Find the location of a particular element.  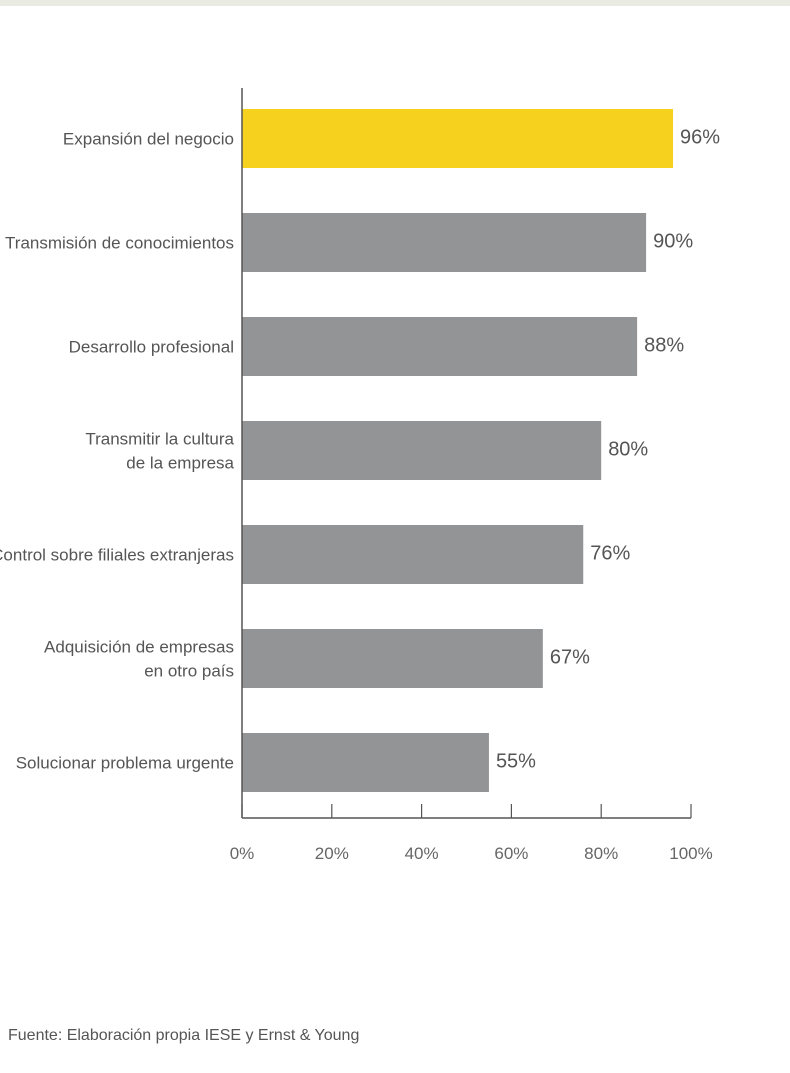

value-label: 90% is located at coordinates (673, 242).